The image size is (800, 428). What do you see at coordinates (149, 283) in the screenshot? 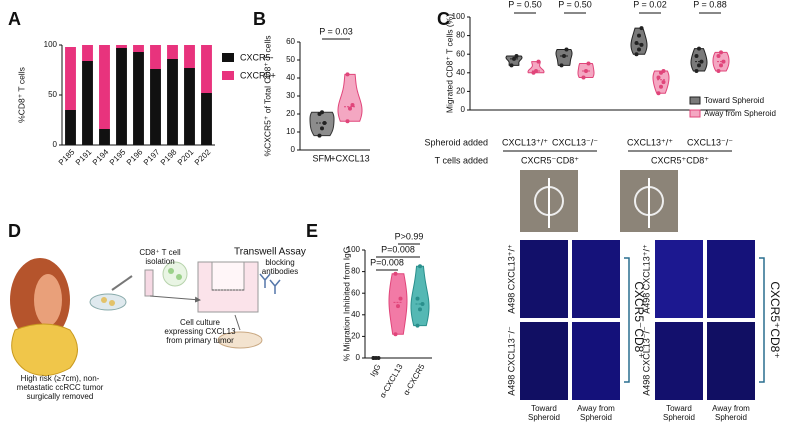
I see `tube` at bounding box center [149, 283].